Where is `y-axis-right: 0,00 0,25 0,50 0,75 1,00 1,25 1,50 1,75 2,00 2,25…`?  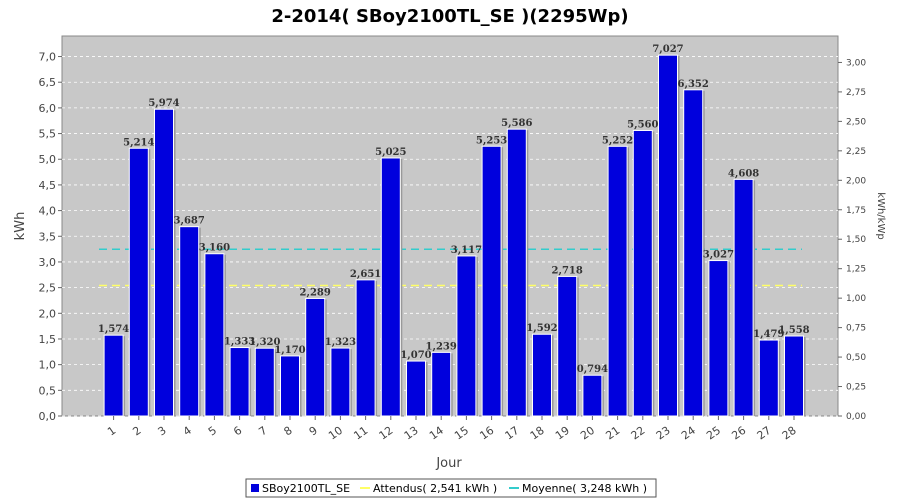 y-axis-right: 0,00 0,25 0,50 0,75 1,00 1,25 1,50 1,75 2,00 2,25… is located at coordinates (852, 240).